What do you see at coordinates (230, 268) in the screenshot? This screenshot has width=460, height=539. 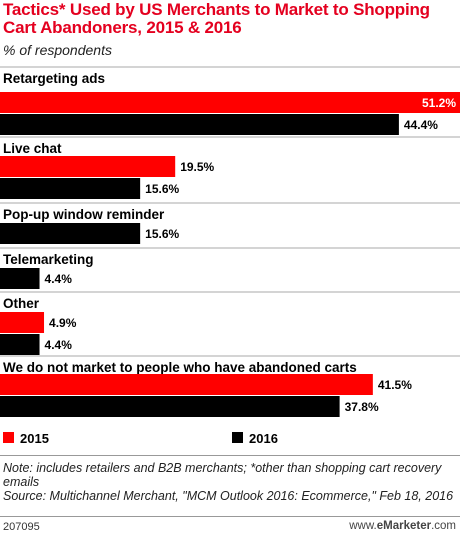 I see `bar-group: Telemarketing 4.4%` at bounding box center [230, 268].